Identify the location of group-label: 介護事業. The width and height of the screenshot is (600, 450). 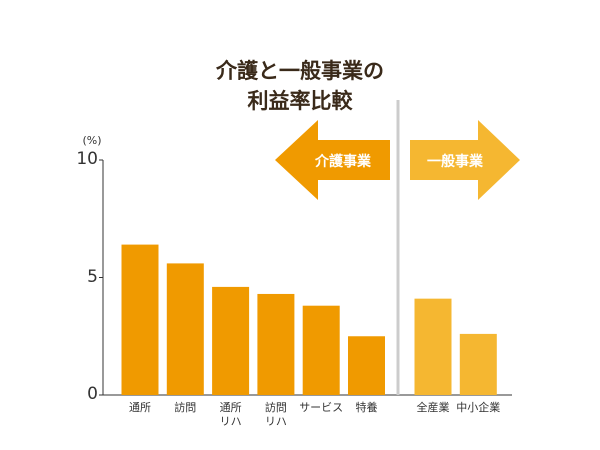
(343, 162).